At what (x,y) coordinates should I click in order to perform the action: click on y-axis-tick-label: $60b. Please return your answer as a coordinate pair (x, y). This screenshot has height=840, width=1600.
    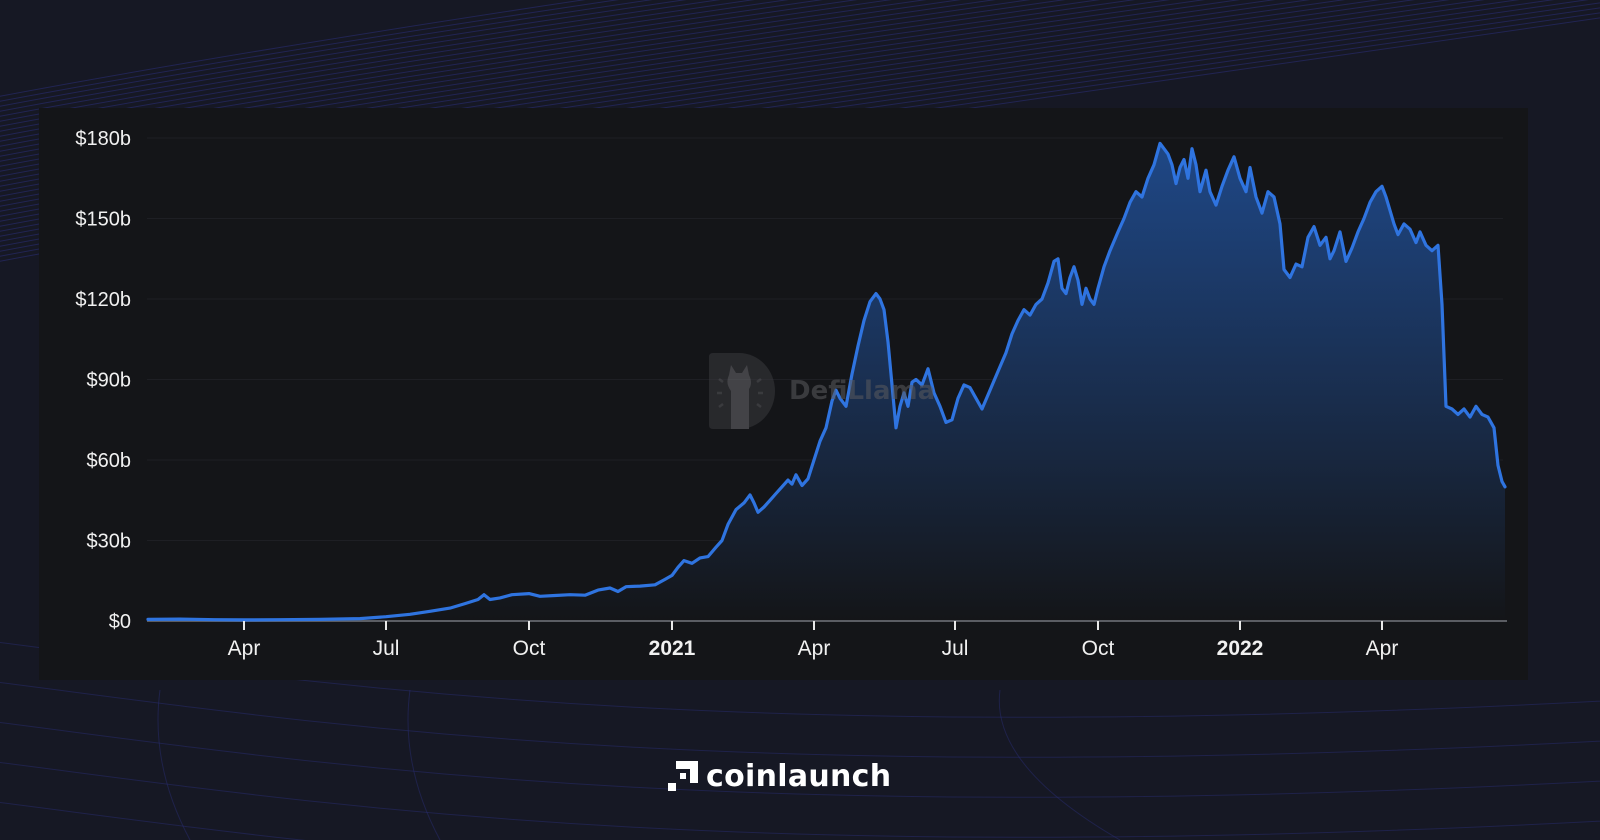
    Looking at the image, I should click on (109, 461).